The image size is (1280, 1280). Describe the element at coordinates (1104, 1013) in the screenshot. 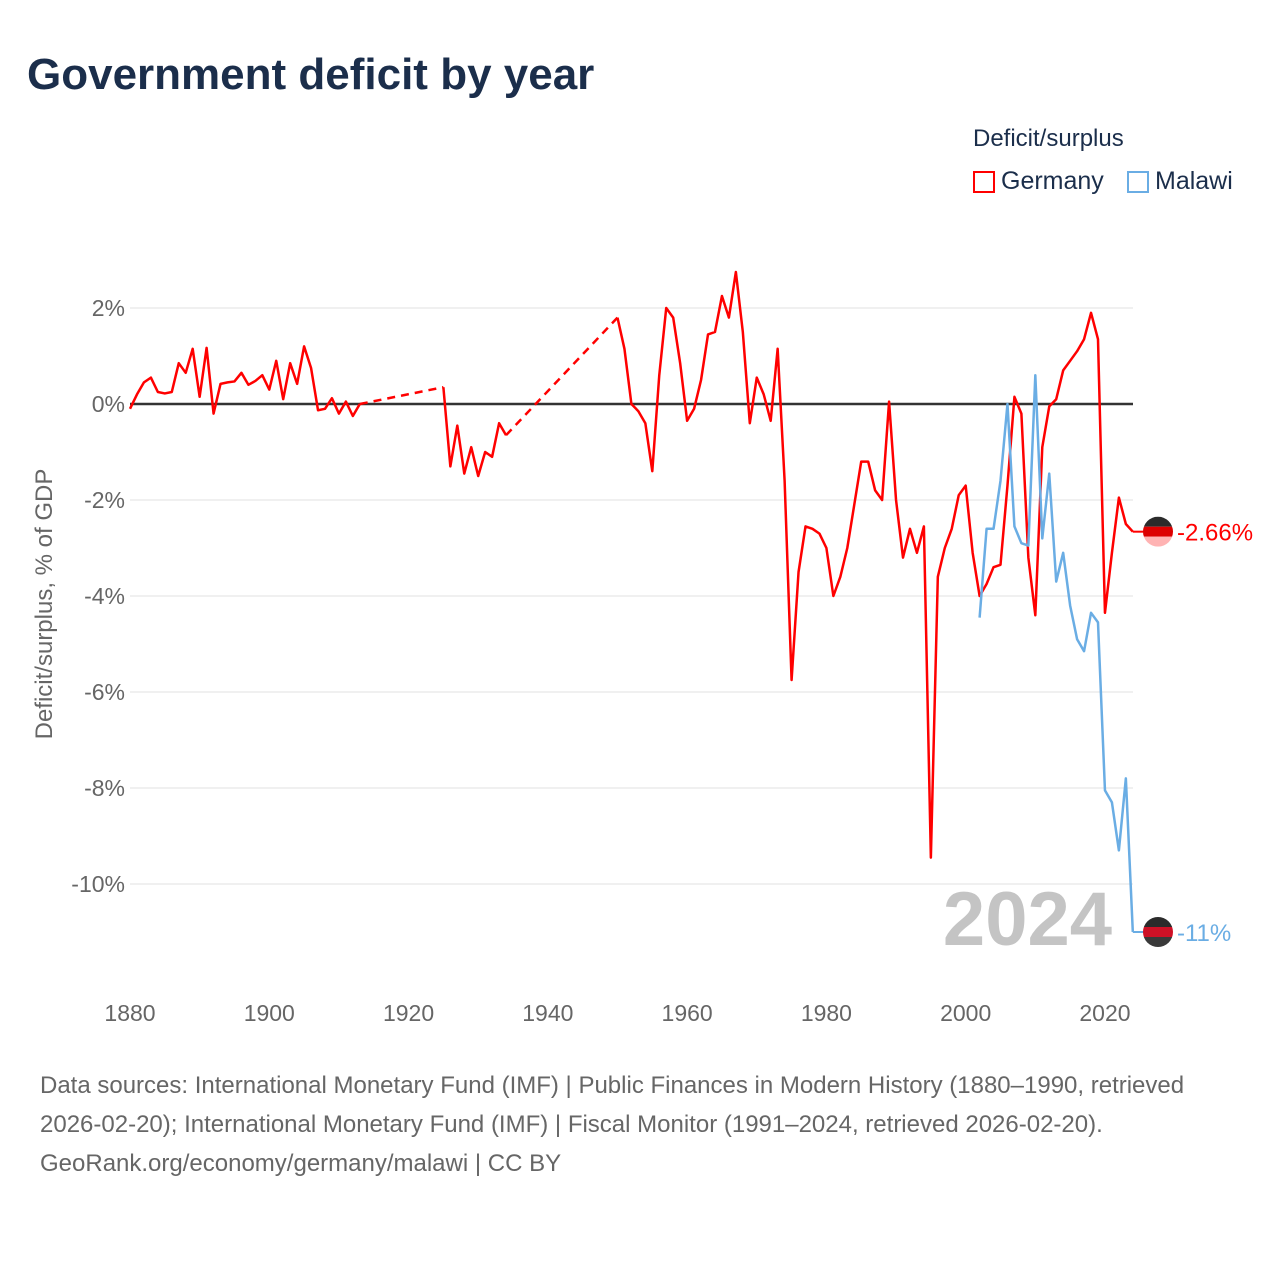

I see `x-tick-label: 2020` at that location.